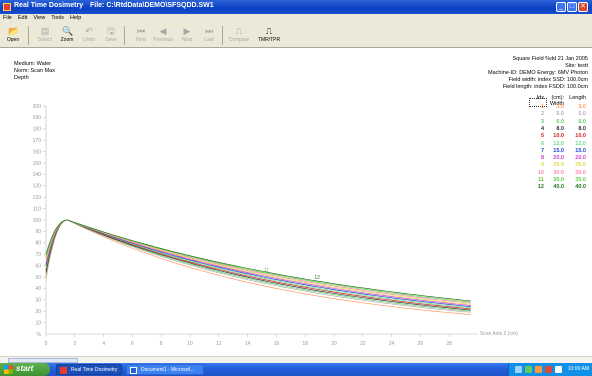  What do you see at coordinates (557, 137) in the screenshot?
I see `legend-row: 5 10.0 10.0` at bounding box center [557, 137].